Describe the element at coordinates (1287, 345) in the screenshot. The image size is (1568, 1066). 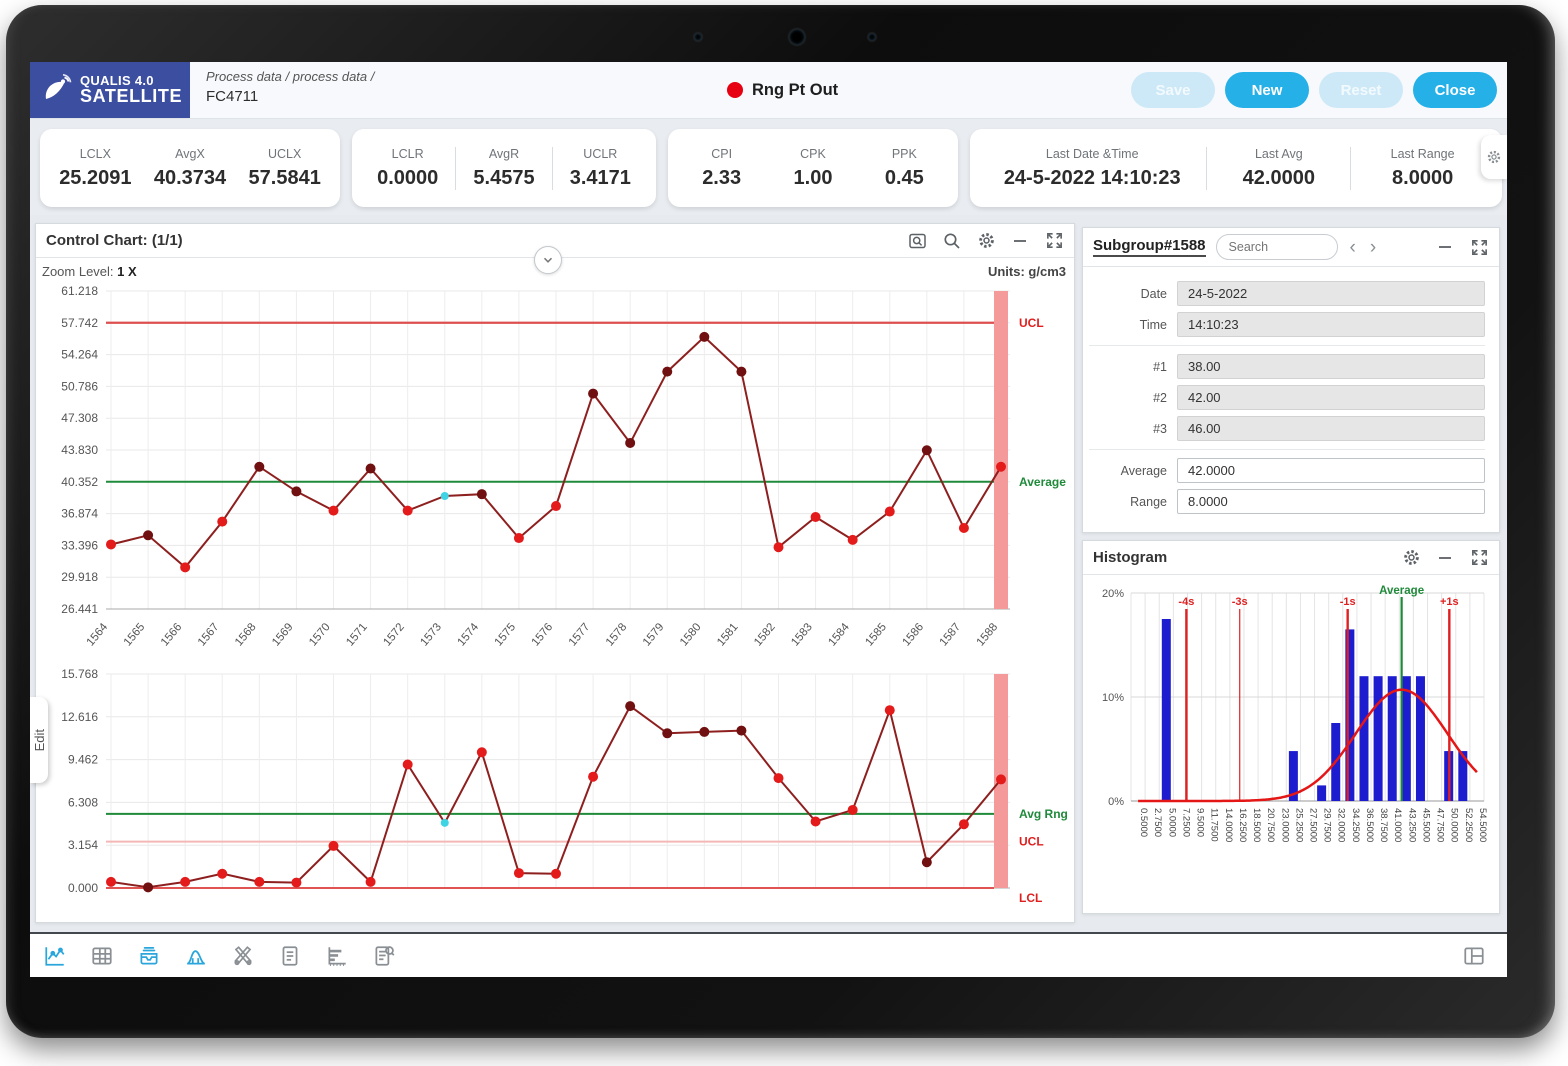
I see `divider` at that location.